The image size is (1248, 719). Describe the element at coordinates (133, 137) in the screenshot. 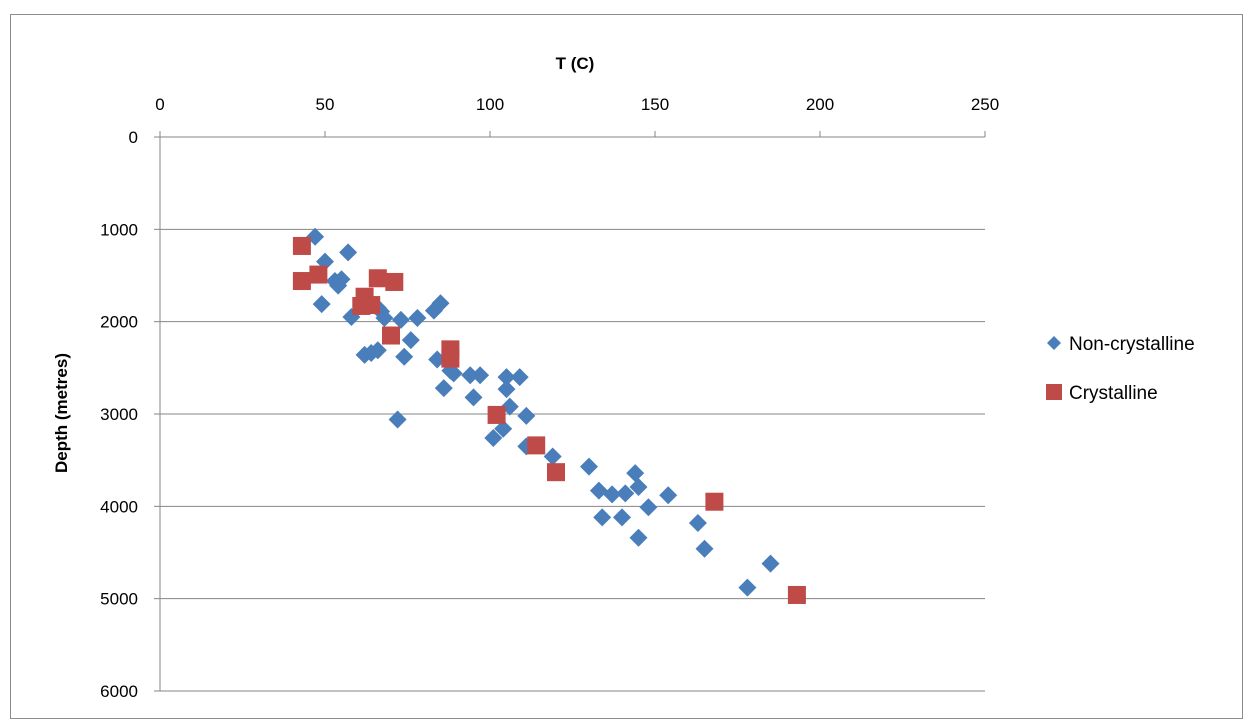

I see `y-tick-label: 0` at that location.